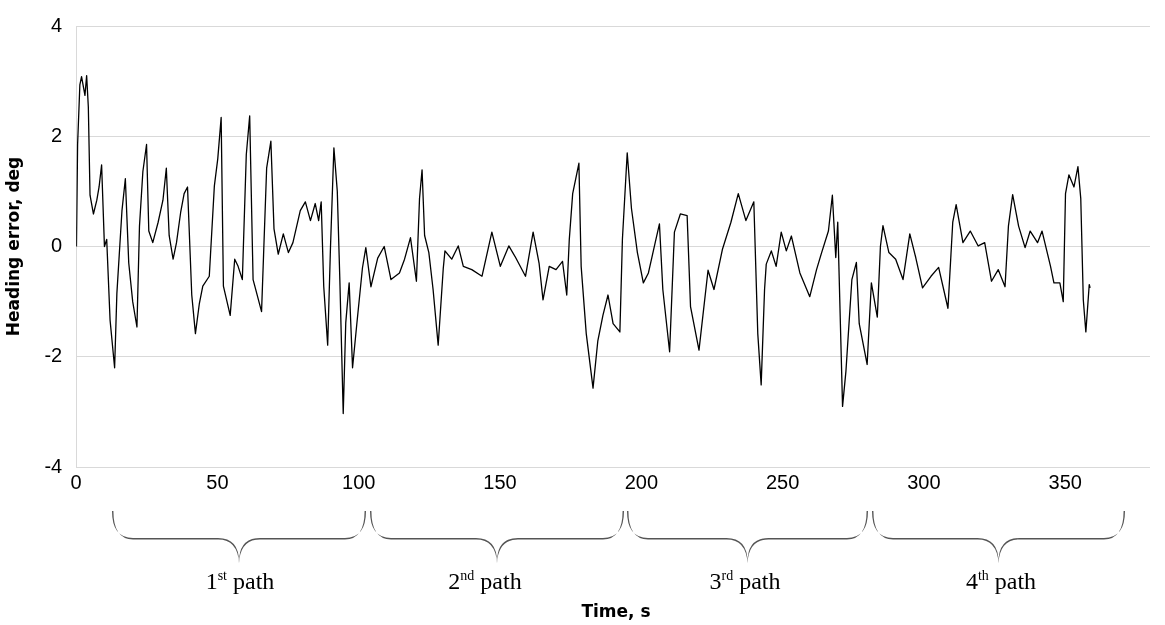 The width and height of the screenshot is (1165, 625). Describe the element at coordinates (76, 481) in the screenshot. I see `x-tick-label: 0` at that location.